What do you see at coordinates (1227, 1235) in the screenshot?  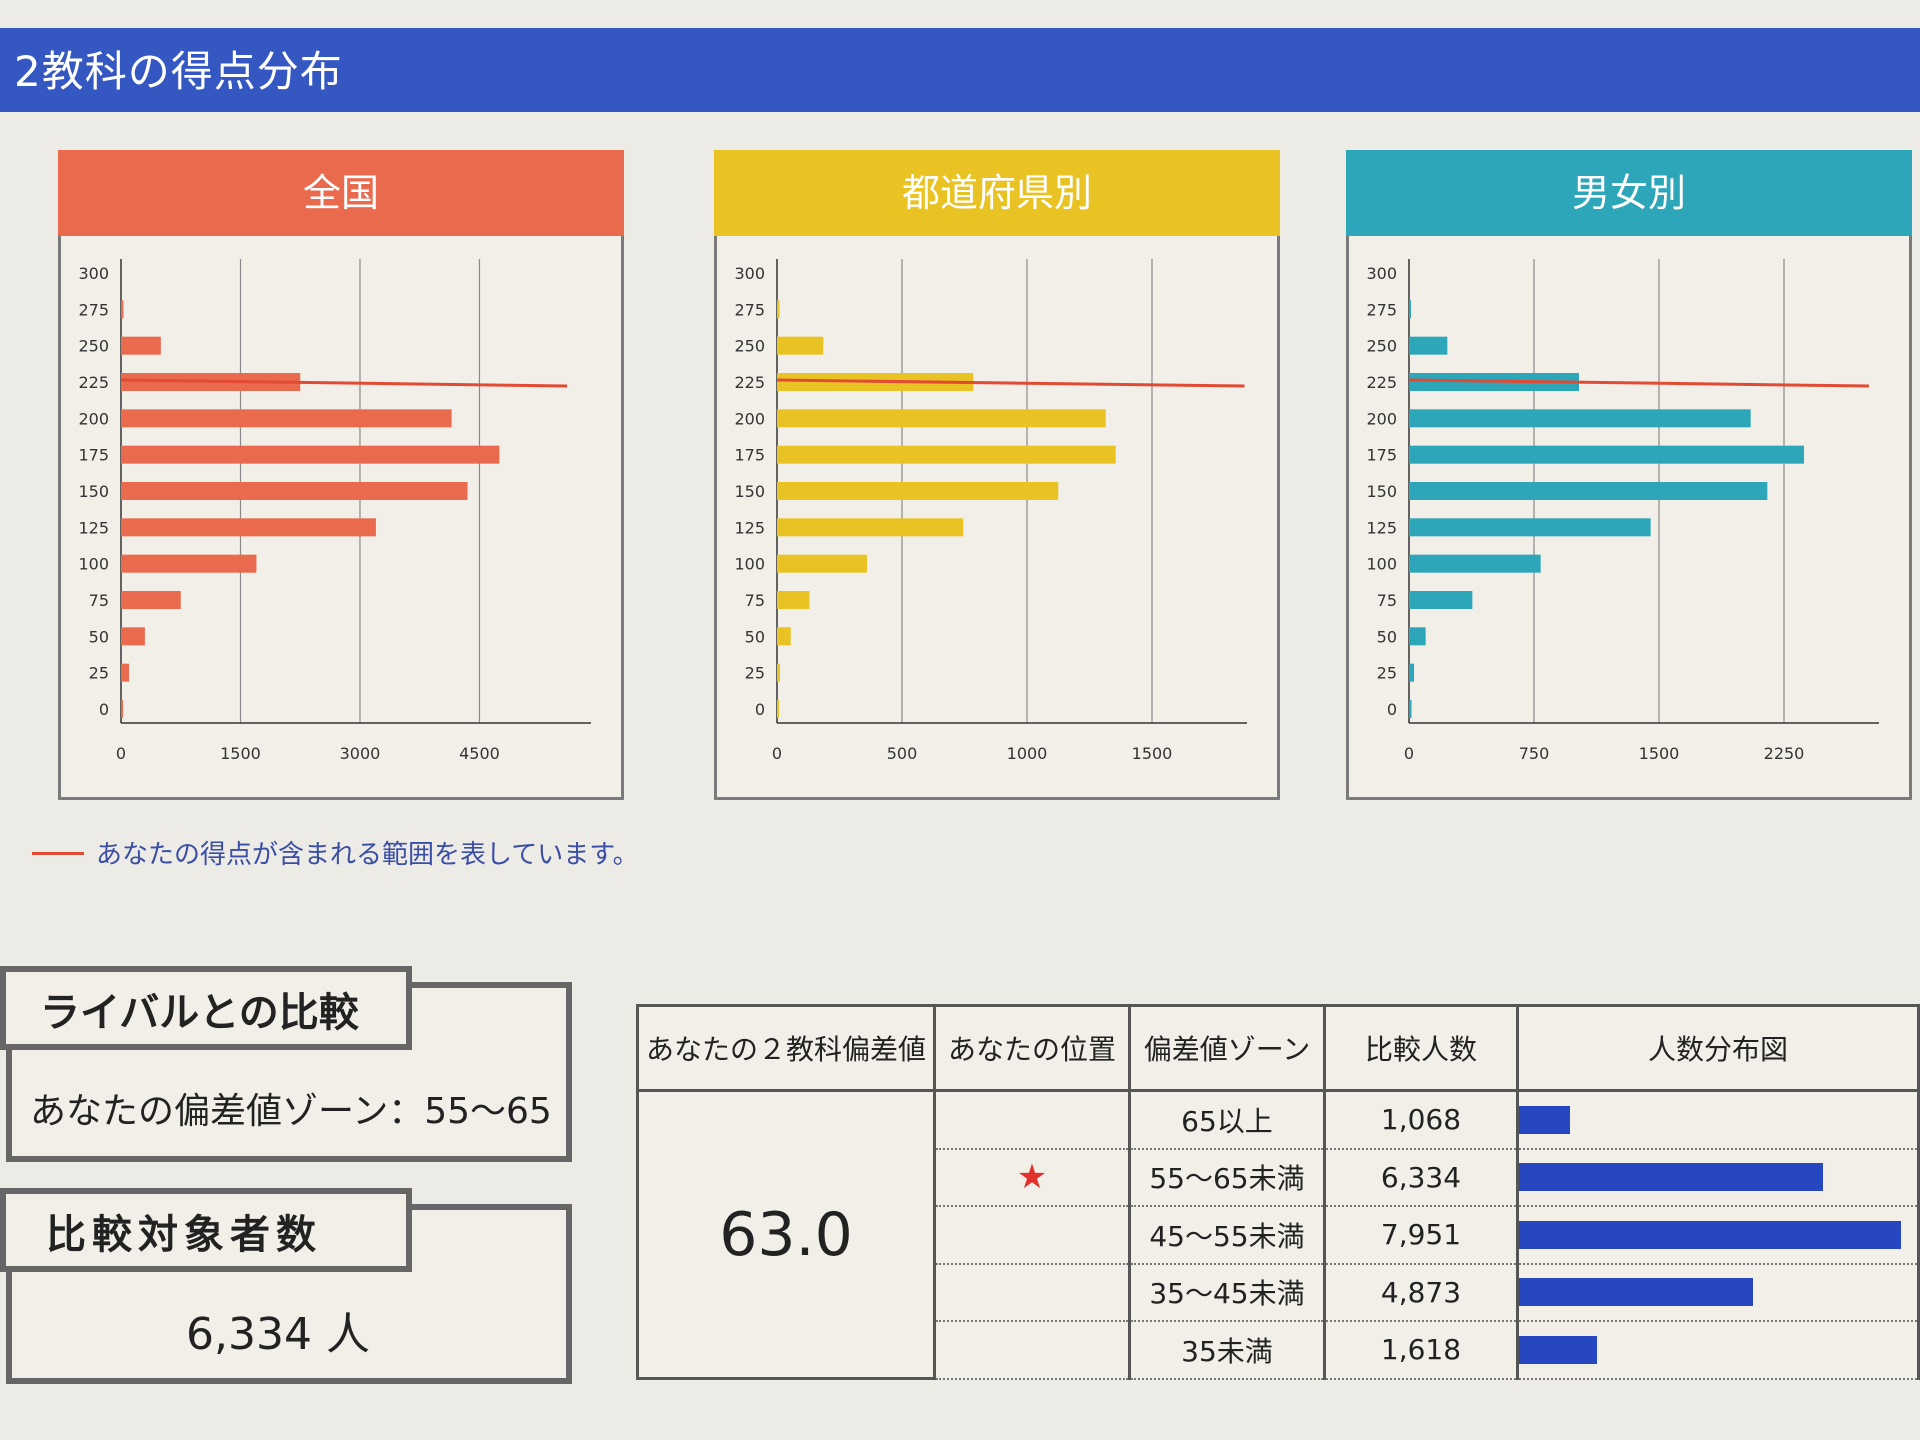 I see `zone-cell: 45～55未満` at bounding box center [1227, 1235].